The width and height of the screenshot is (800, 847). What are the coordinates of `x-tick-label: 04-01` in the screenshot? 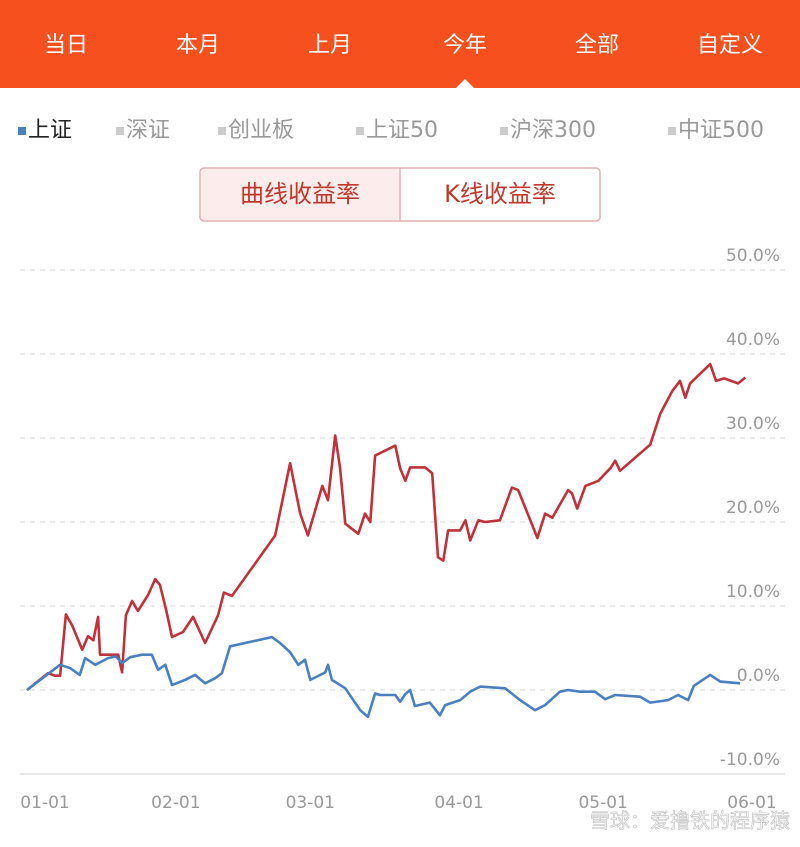 It's located at (458, 803).